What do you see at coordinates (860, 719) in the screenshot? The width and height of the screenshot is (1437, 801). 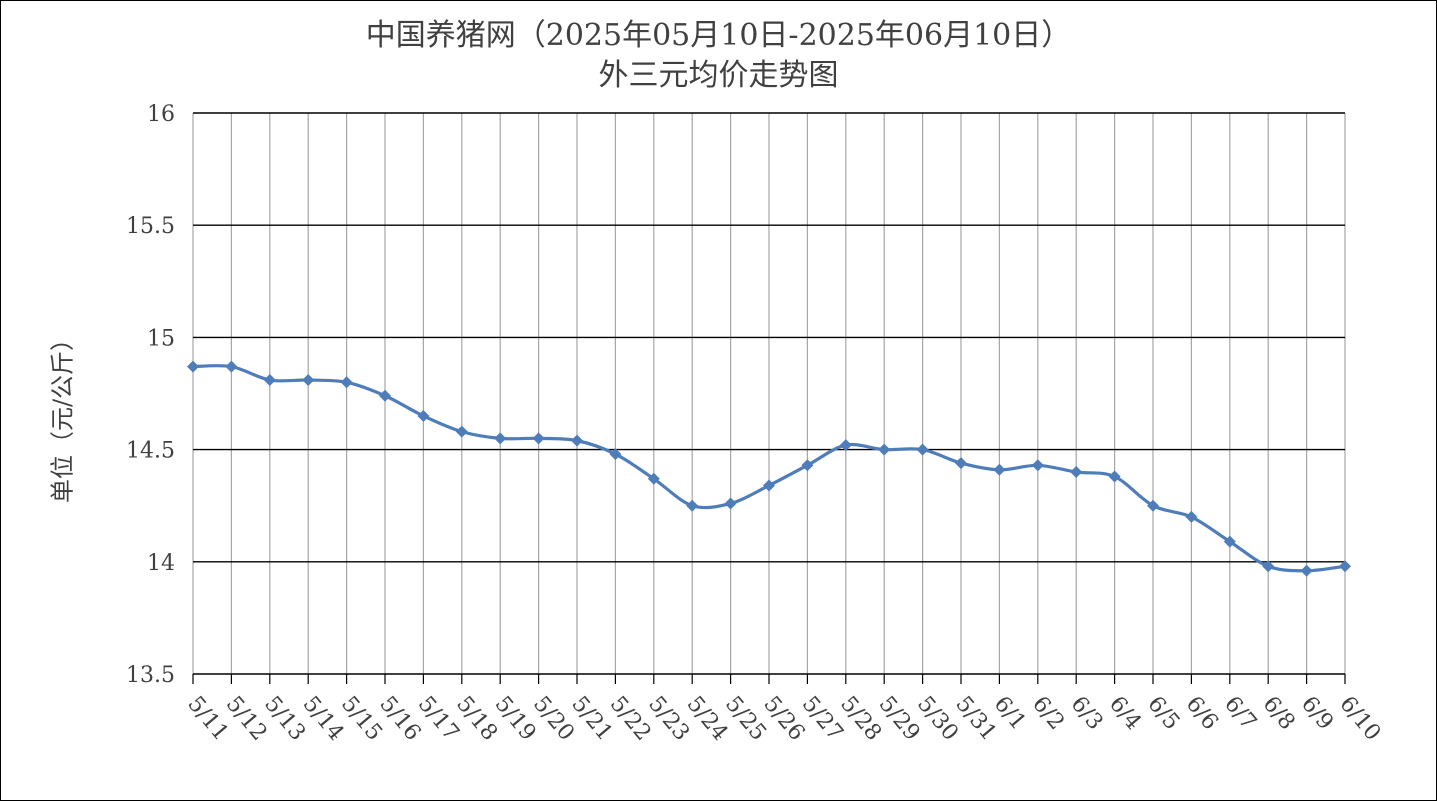 I see `x-tick-label: 5/28` at bounding box center [860, 719].